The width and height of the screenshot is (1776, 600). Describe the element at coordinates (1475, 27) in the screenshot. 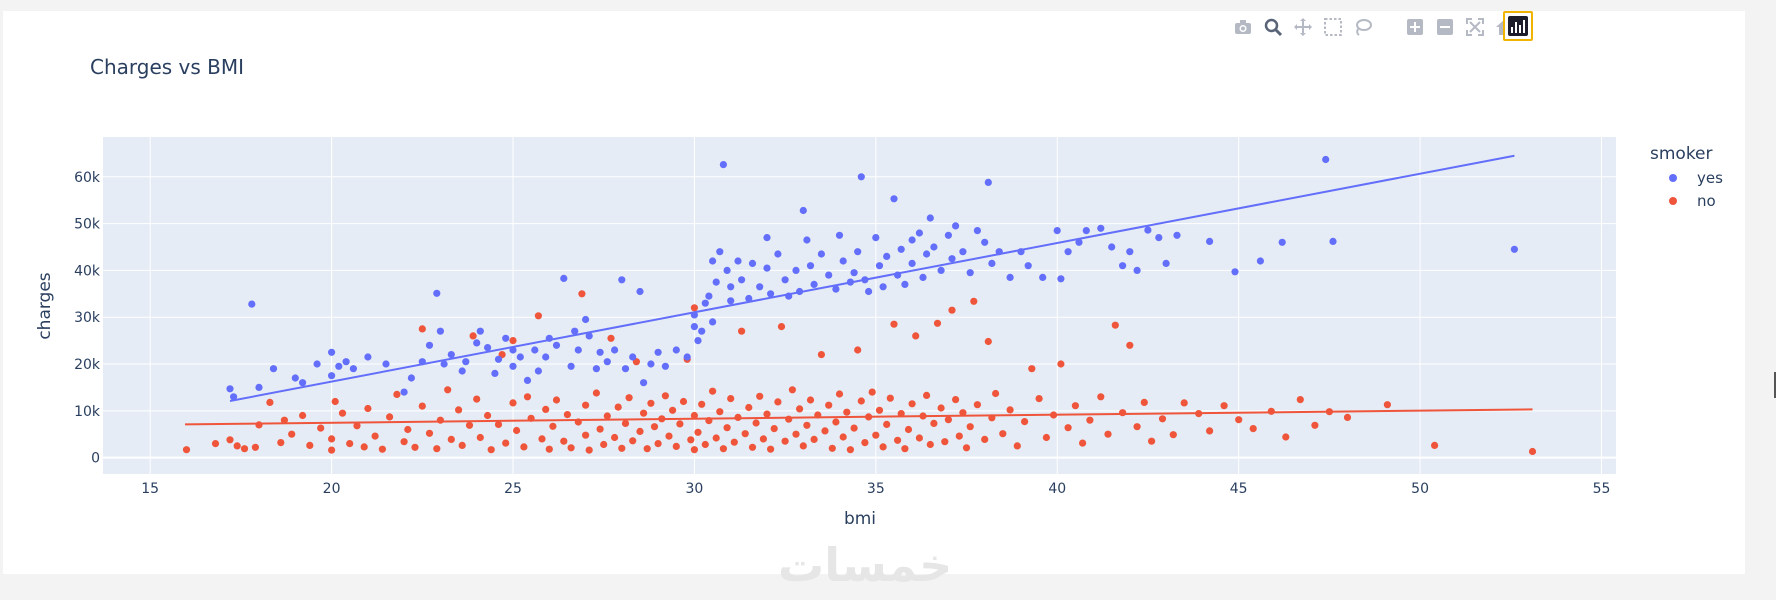

I see `autoscale-icon` at that location.